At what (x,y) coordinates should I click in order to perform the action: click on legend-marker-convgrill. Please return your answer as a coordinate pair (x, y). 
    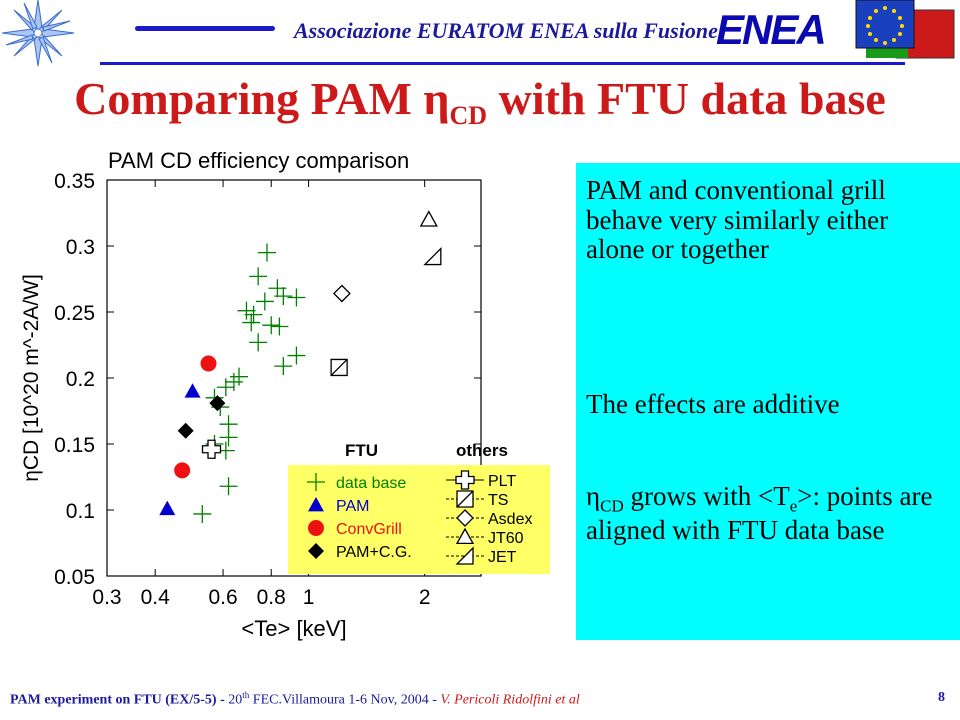
    Looking at the image, I should click on (316, 528).